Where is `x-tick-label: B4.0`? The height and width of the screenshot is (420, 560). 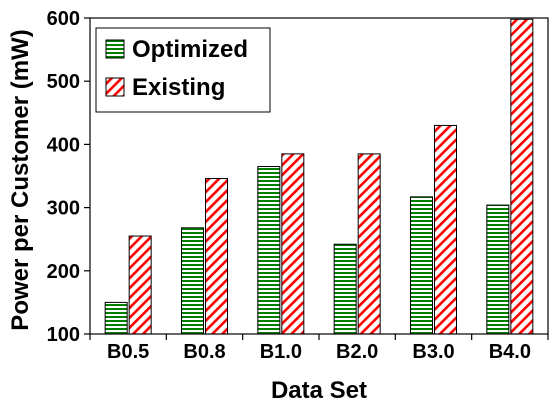 x-tick-label: B4.0 is located at coordinates (510, 352).